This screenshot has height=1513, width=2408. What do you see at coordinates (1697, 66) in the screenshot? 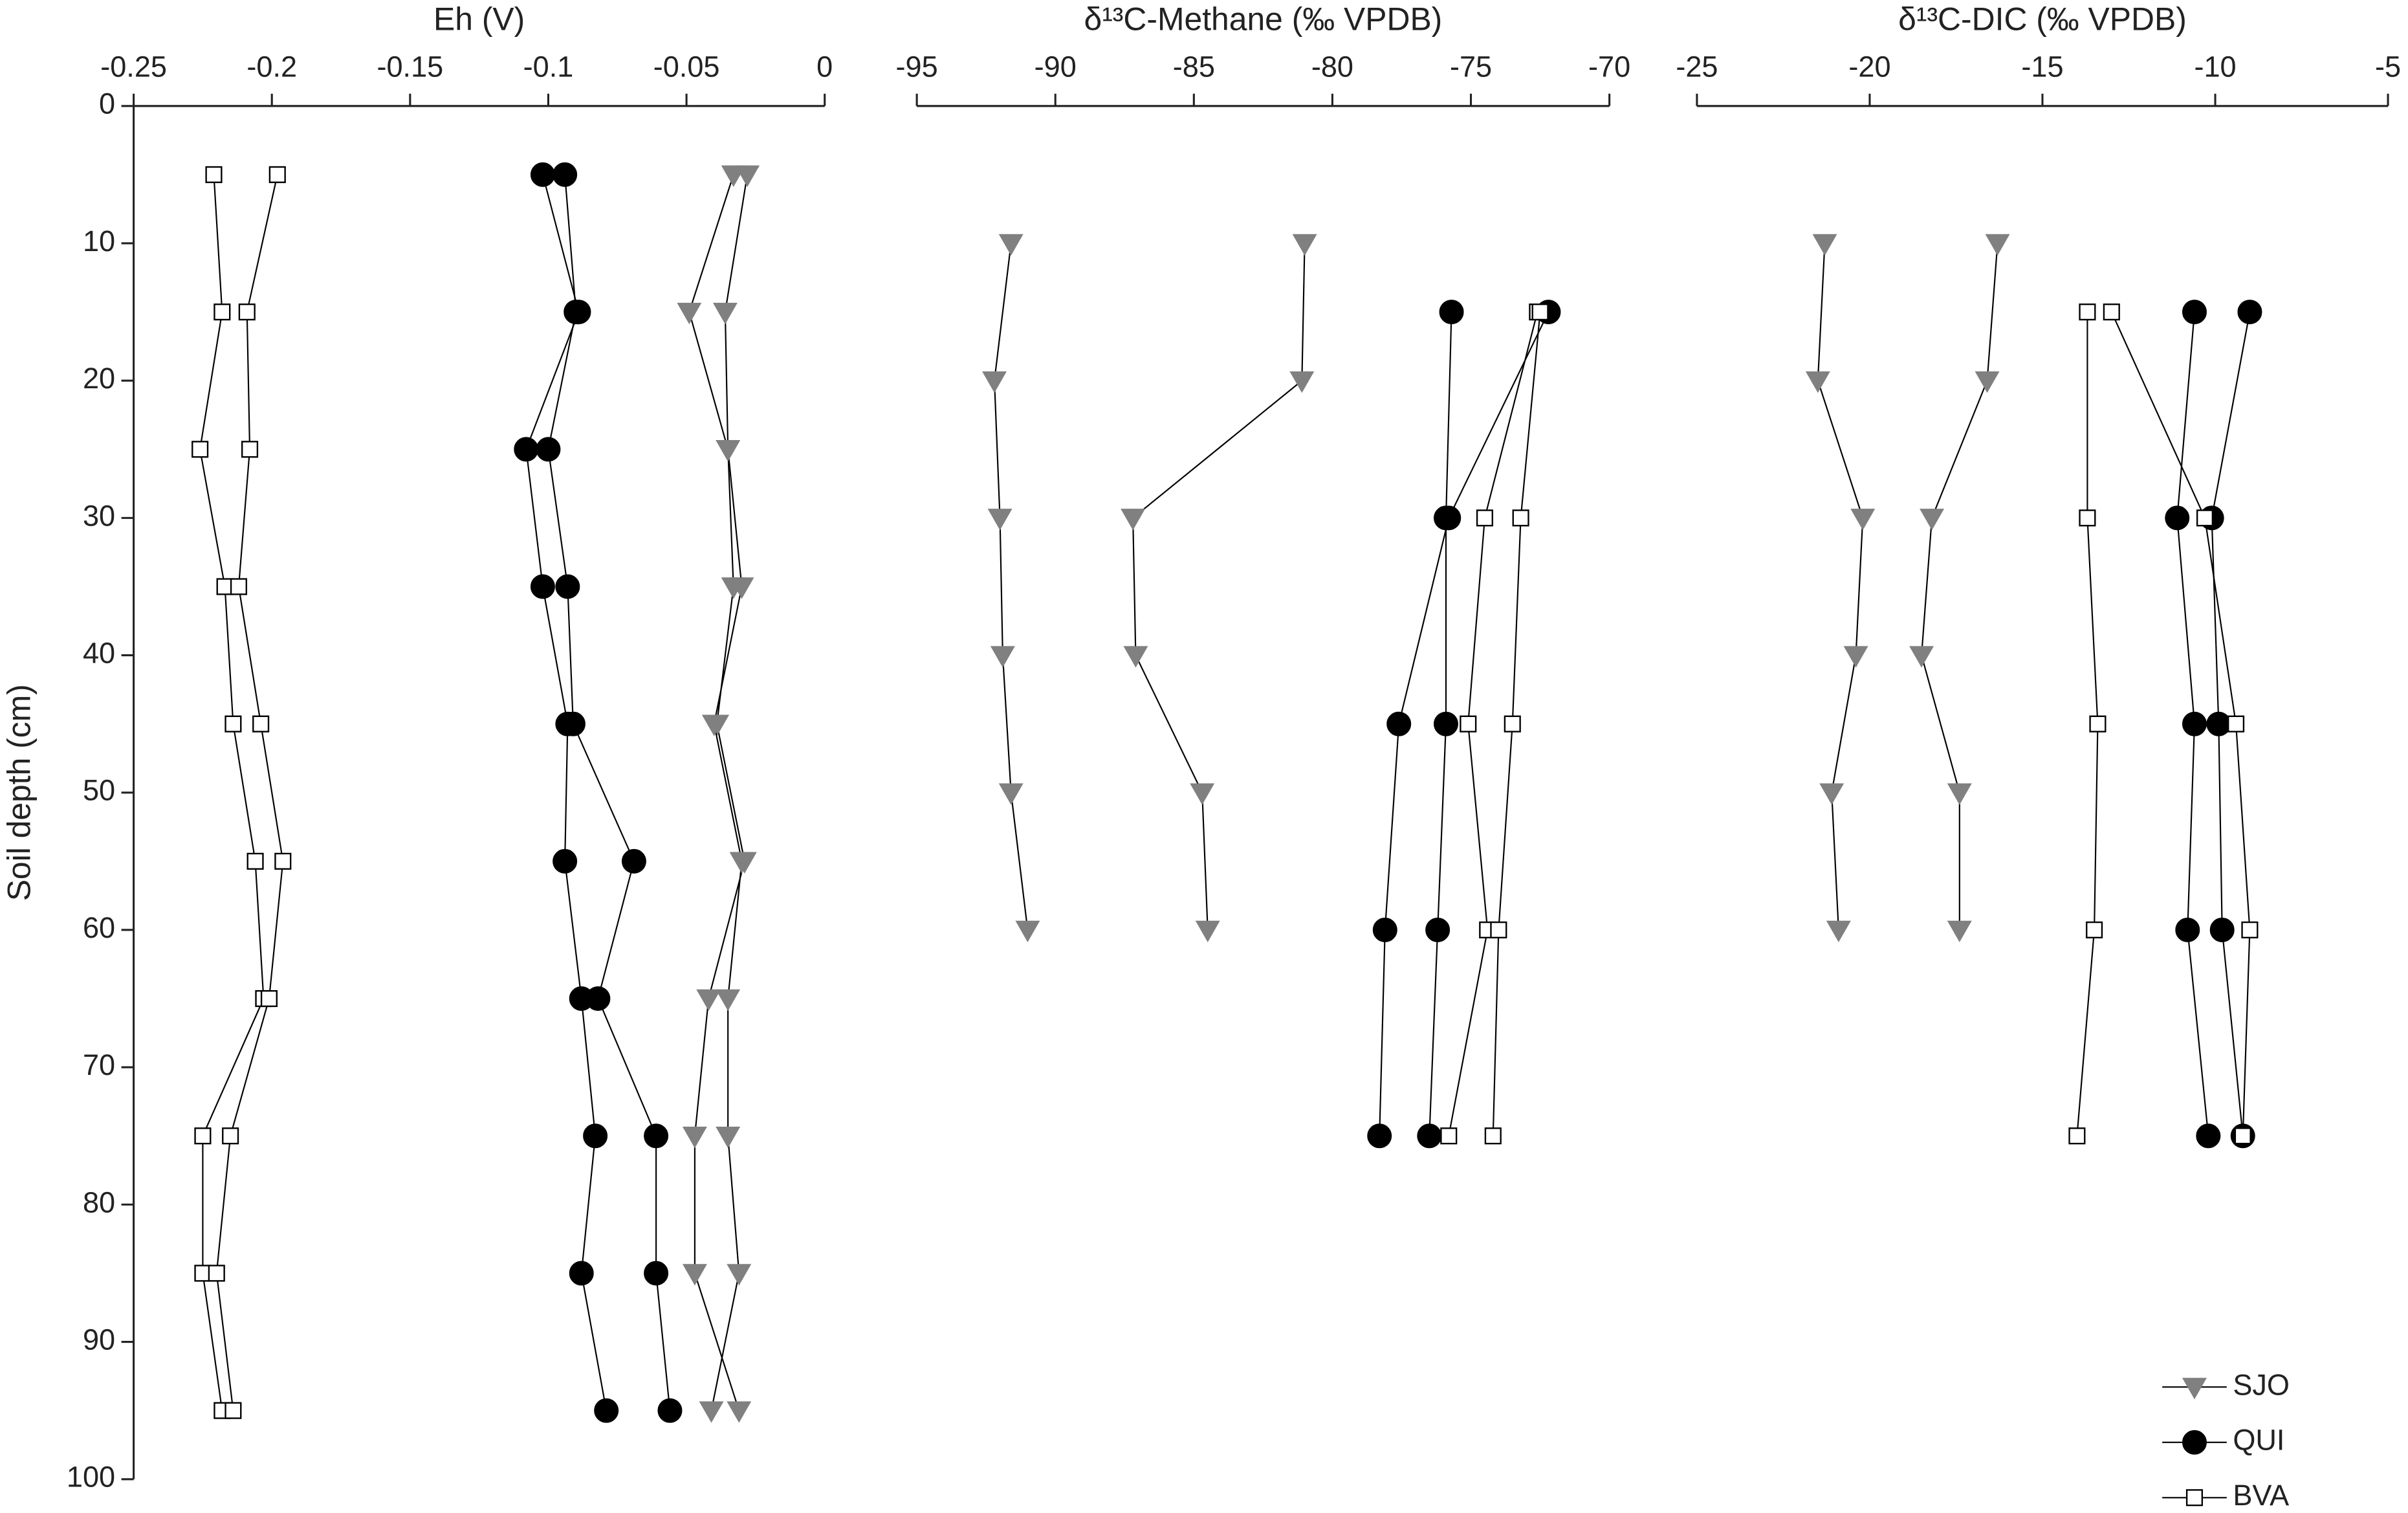
I see `x-tick-label: -25` at bounding box center [1697, 66].